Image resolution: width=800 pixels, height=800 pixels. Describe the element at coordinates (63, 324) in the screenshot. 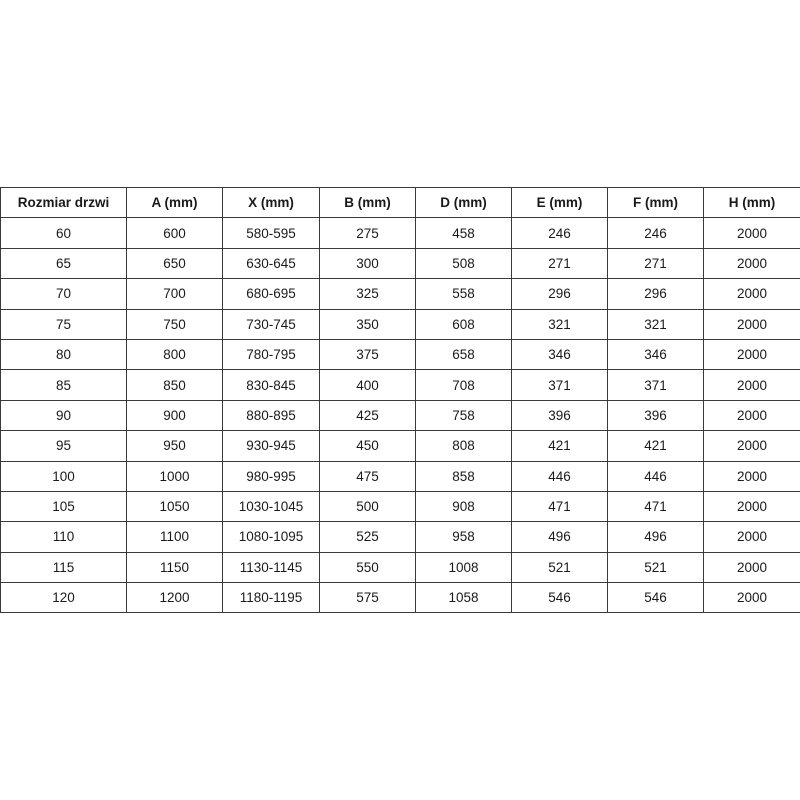

I see `table-cell: 75` at that location.